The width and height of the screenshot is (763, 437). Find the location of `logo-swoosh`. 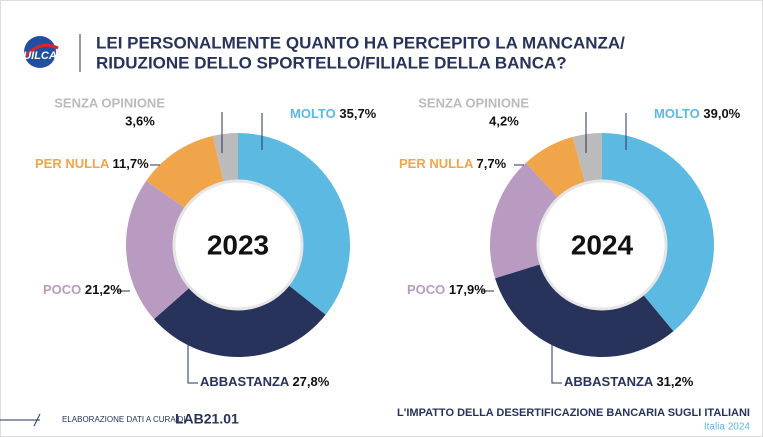

logo-swoosh is located at coordinates (41, 50).